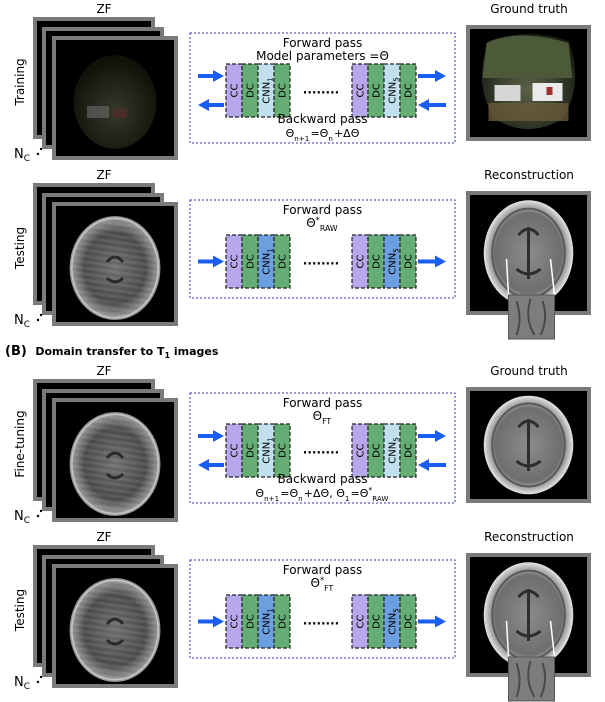 Image resolution: width=605 pixels, height=702 pixels. Describe the element at coordinates (120, 113) in the screenshot. I see `zf-photo-object` at that location.